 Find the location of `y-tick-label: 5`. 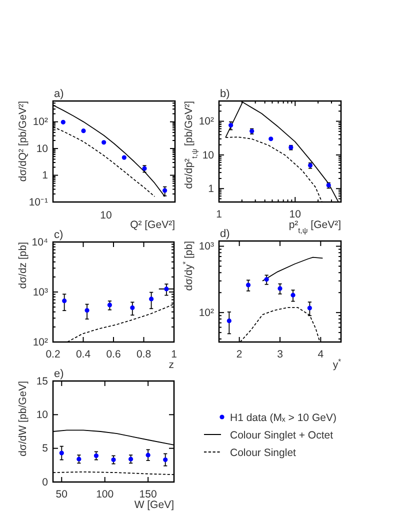

y-tick-label: 5 is located at coordinates (45, 448).